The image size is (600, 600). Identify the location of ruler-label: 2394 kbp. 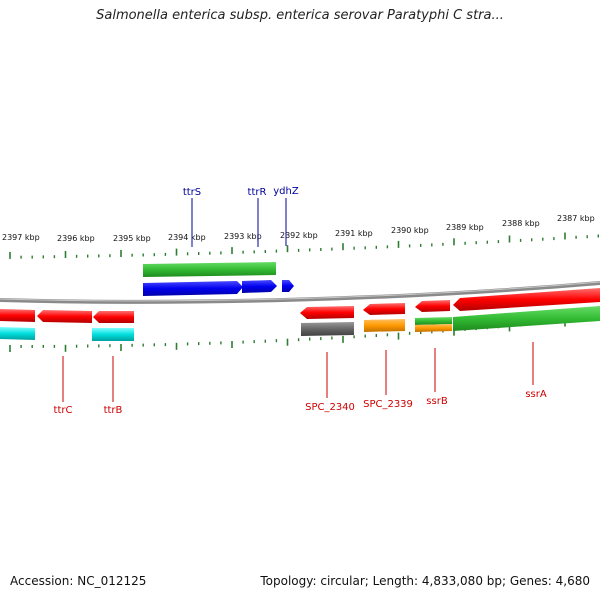
(187, 237).